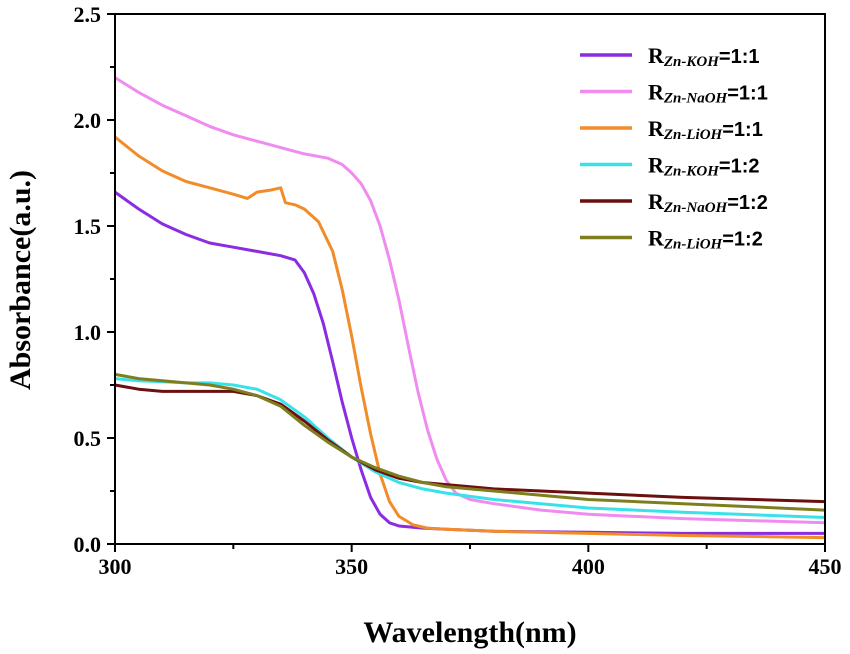 The height and width of the screenshot is (654, 850). Describe the element at coordinates (88, 332) in the screenshot. I see `y-tick-label: 1.0` at that location.